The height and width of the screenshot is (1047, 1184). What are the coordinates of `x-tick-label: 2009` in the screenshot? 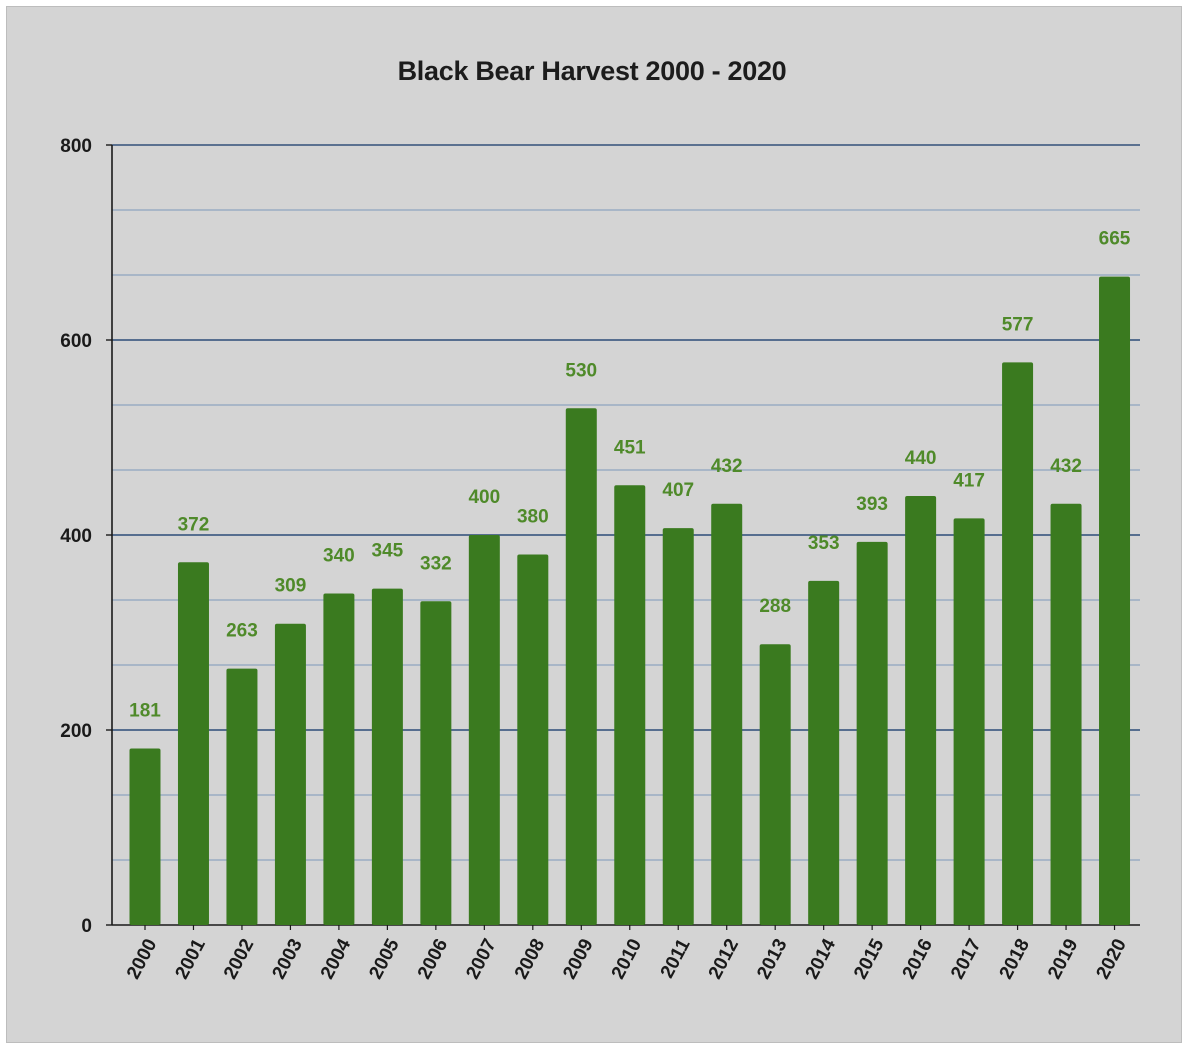 It's located at (578, 958).